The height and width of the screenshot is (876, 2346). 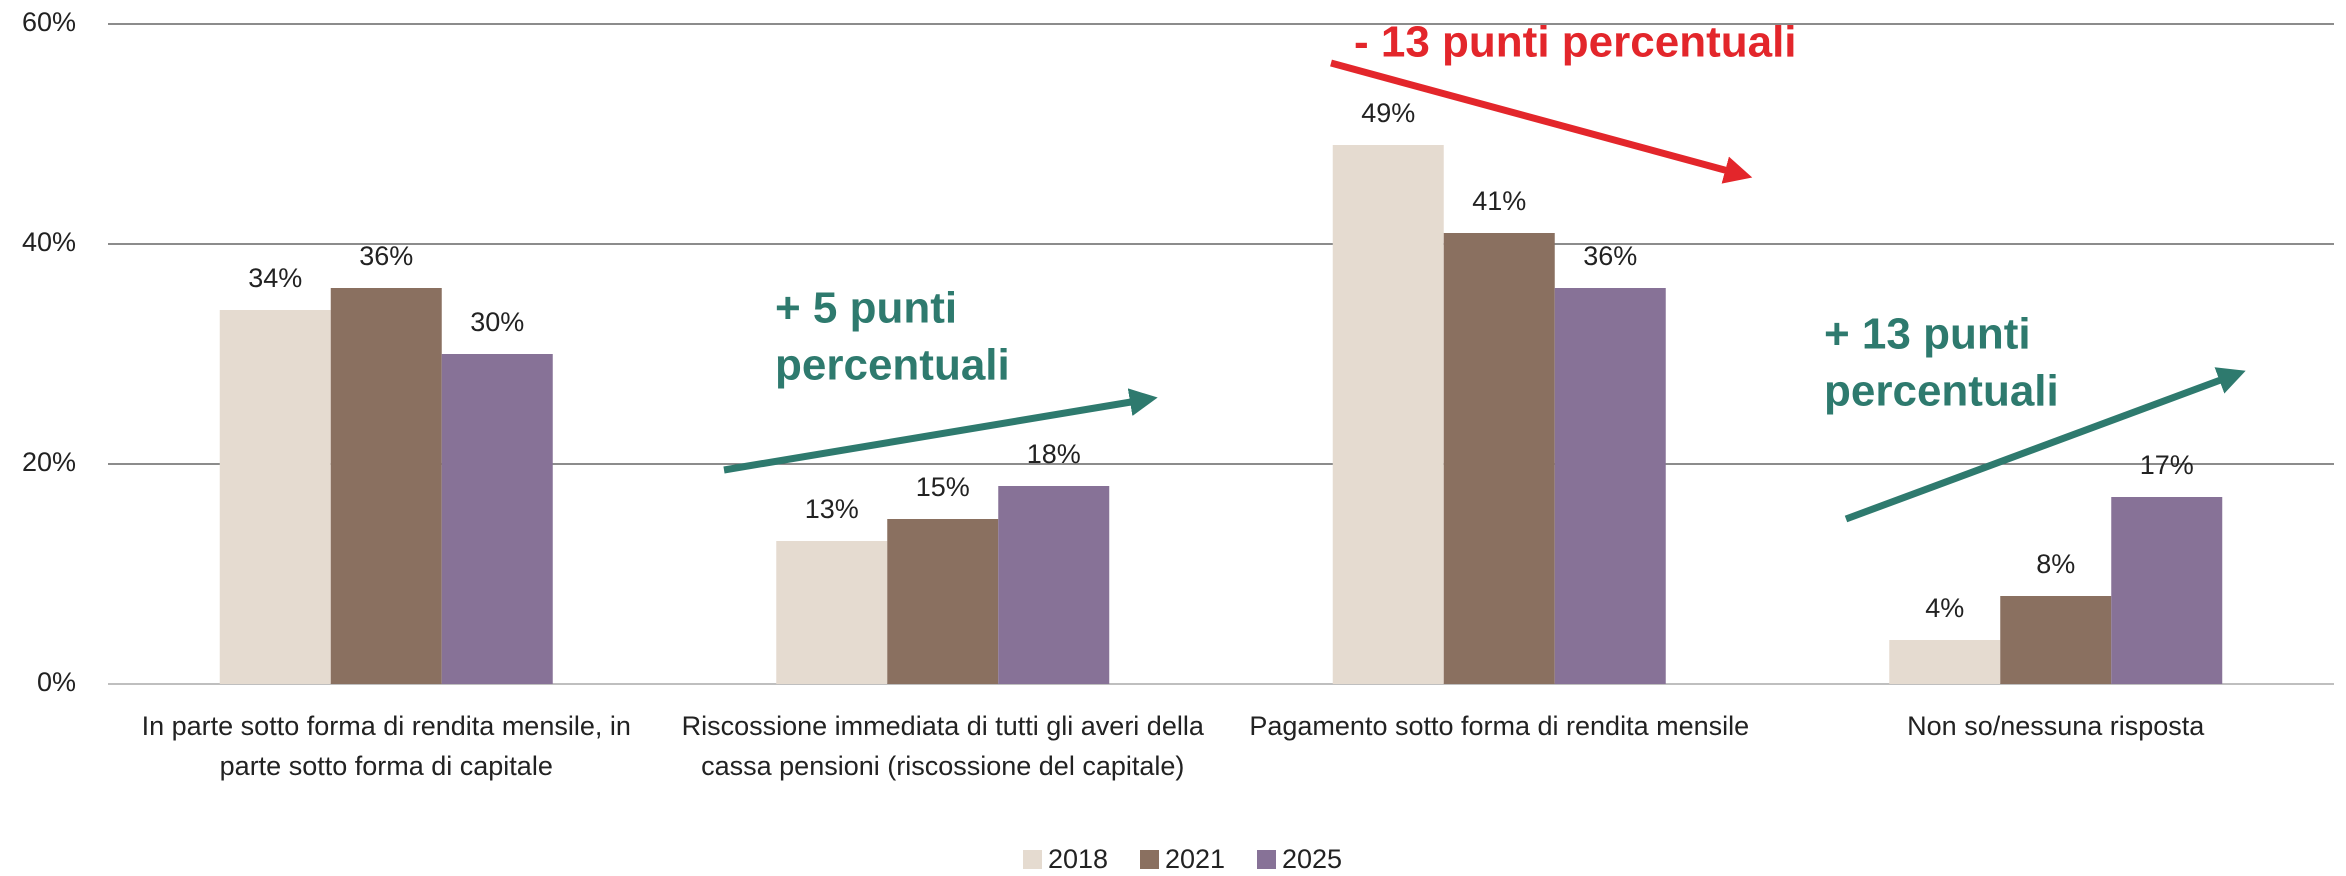 I want to click on value-label: 30%, so click(x=497, y=322).